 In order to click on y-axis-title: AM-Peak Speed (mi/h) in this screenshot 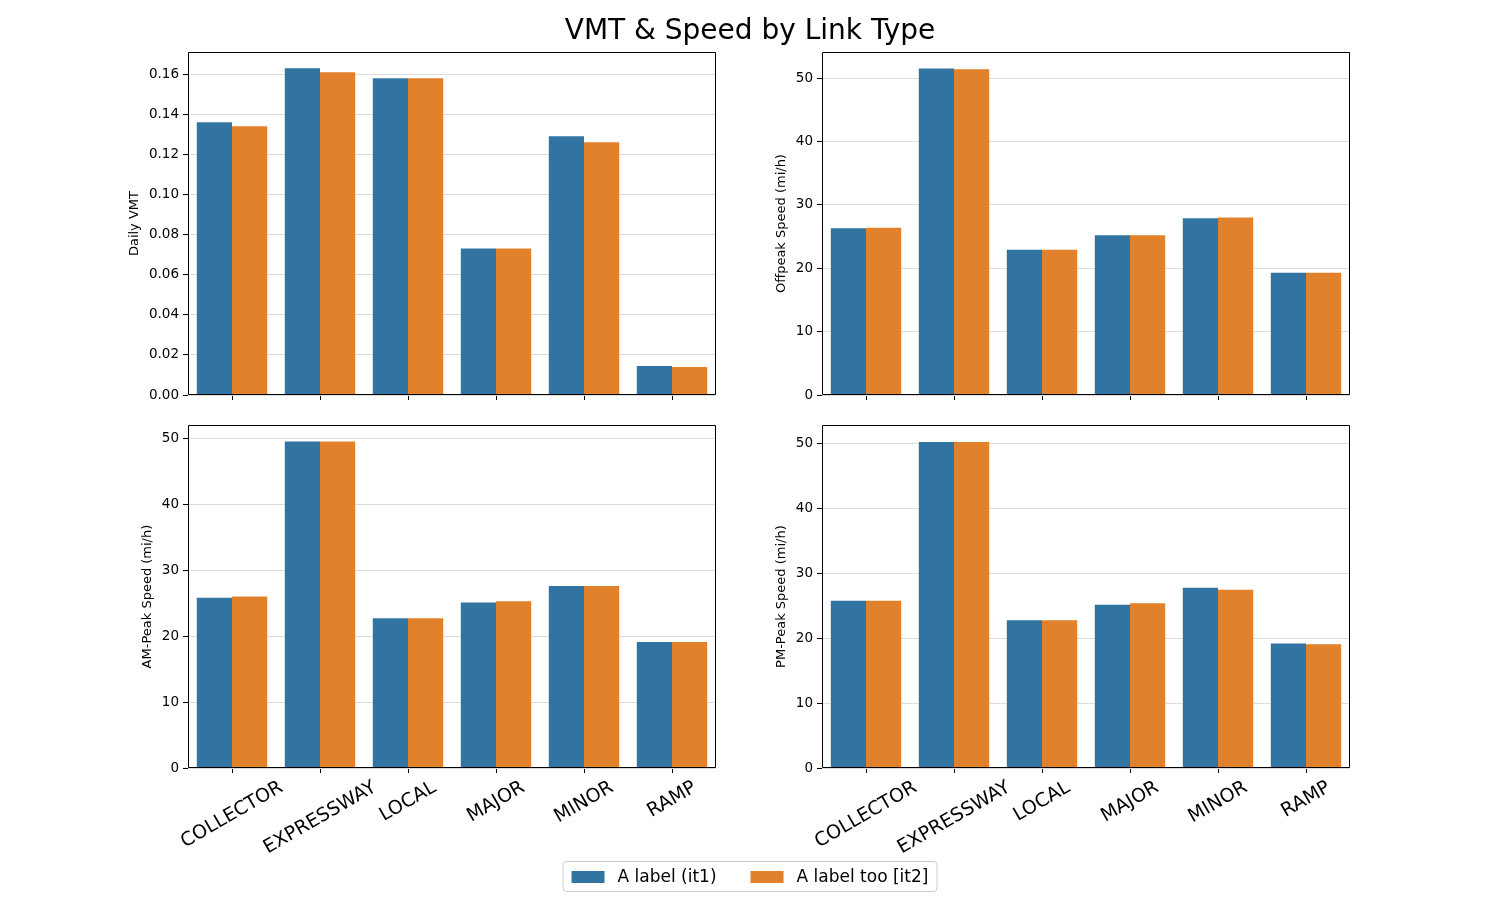, I will do `click(146, 596)`.